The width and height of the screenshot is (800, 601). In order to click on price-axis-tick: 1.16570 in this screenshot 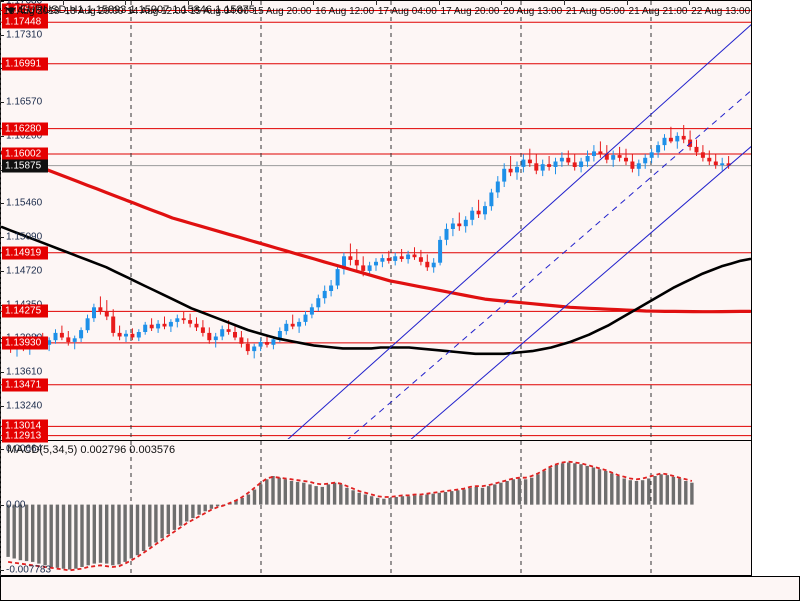, I will do `click(24, 102)`.